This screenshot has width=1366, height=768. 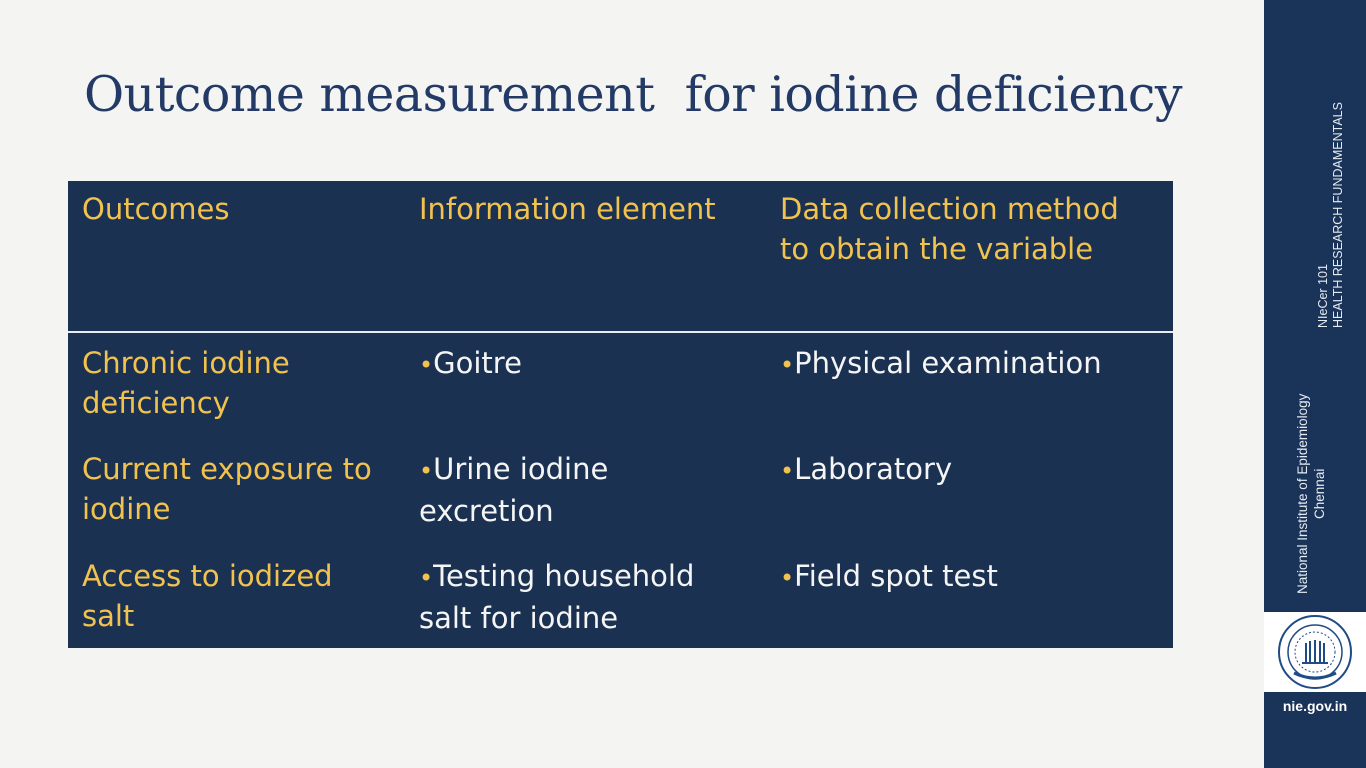 What do you see at coordinates (567, 209) in the screenshot?
I see `header-information-element: Information element` at bounding box center [567, 209].